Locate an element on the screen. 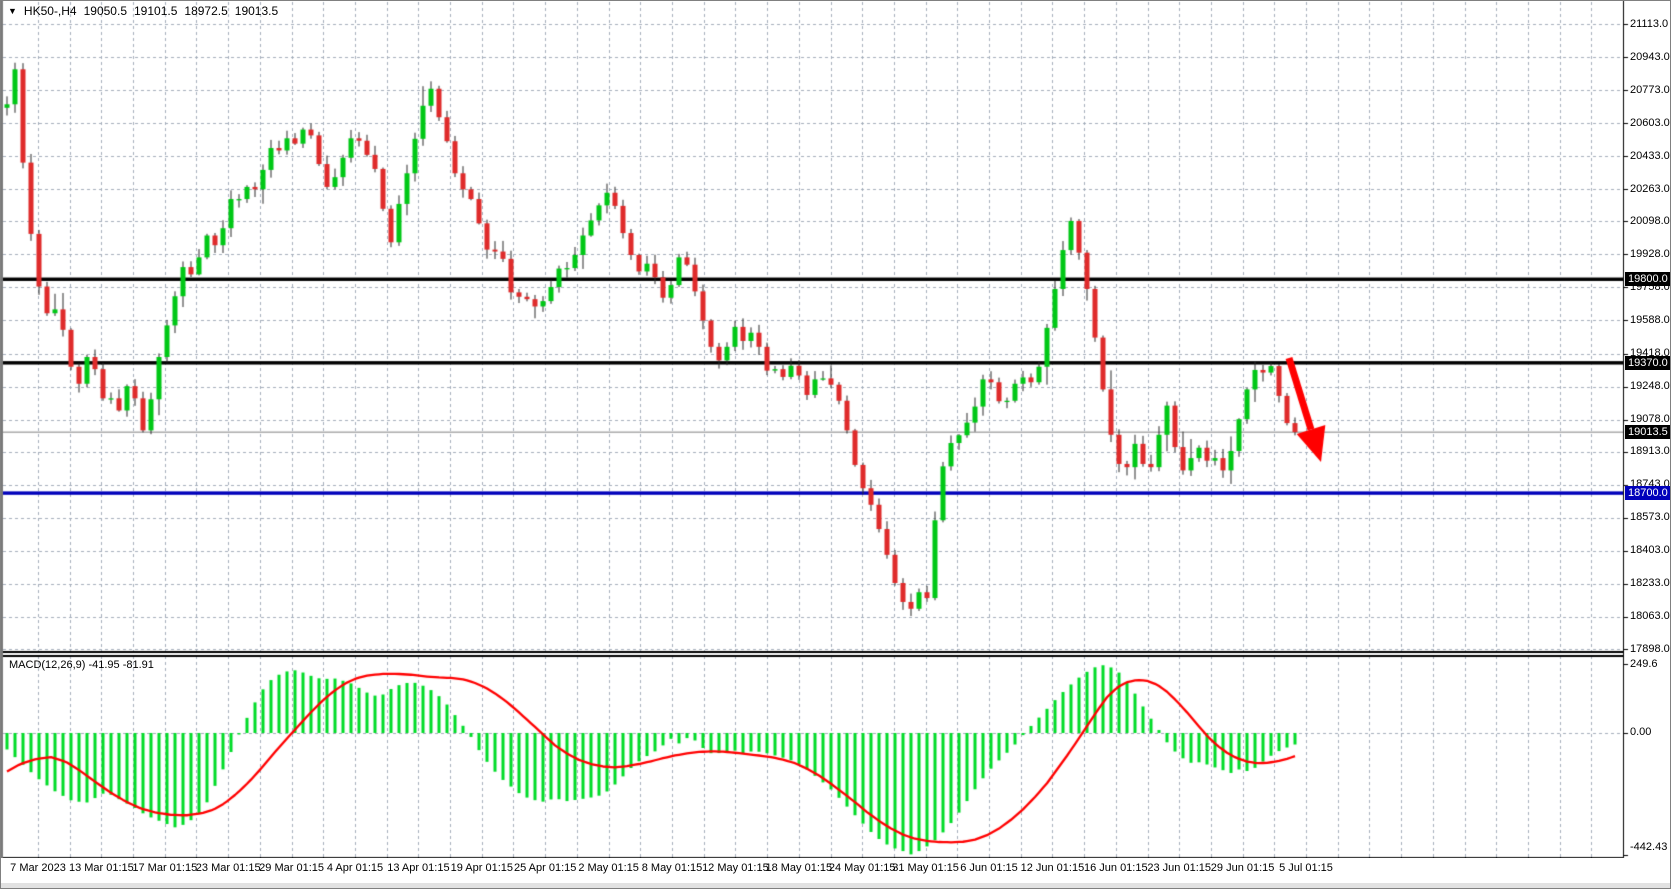 The width and height of the screenshot is (1671, 889). window-bottom-edge is located at coordinates (835, 885).